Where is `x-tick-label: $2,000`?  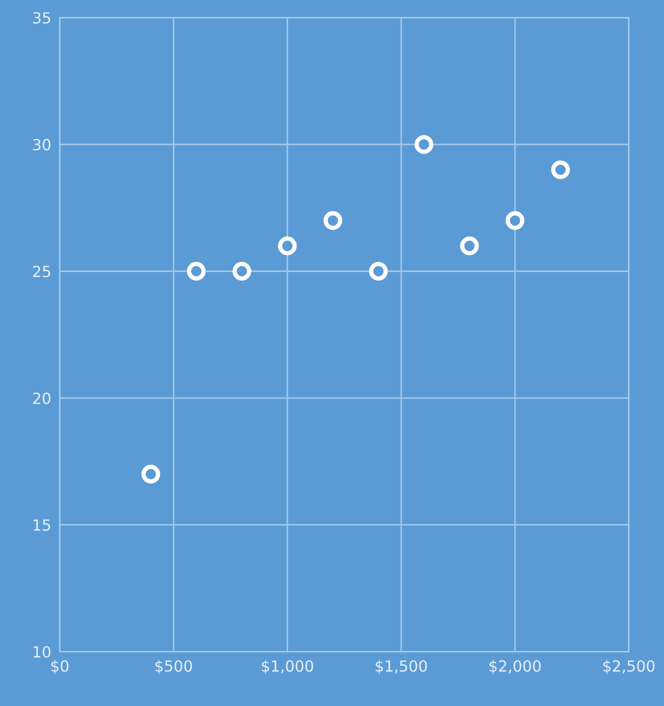 x-tick-label: $2,000 is located at coordinates (515, 667).